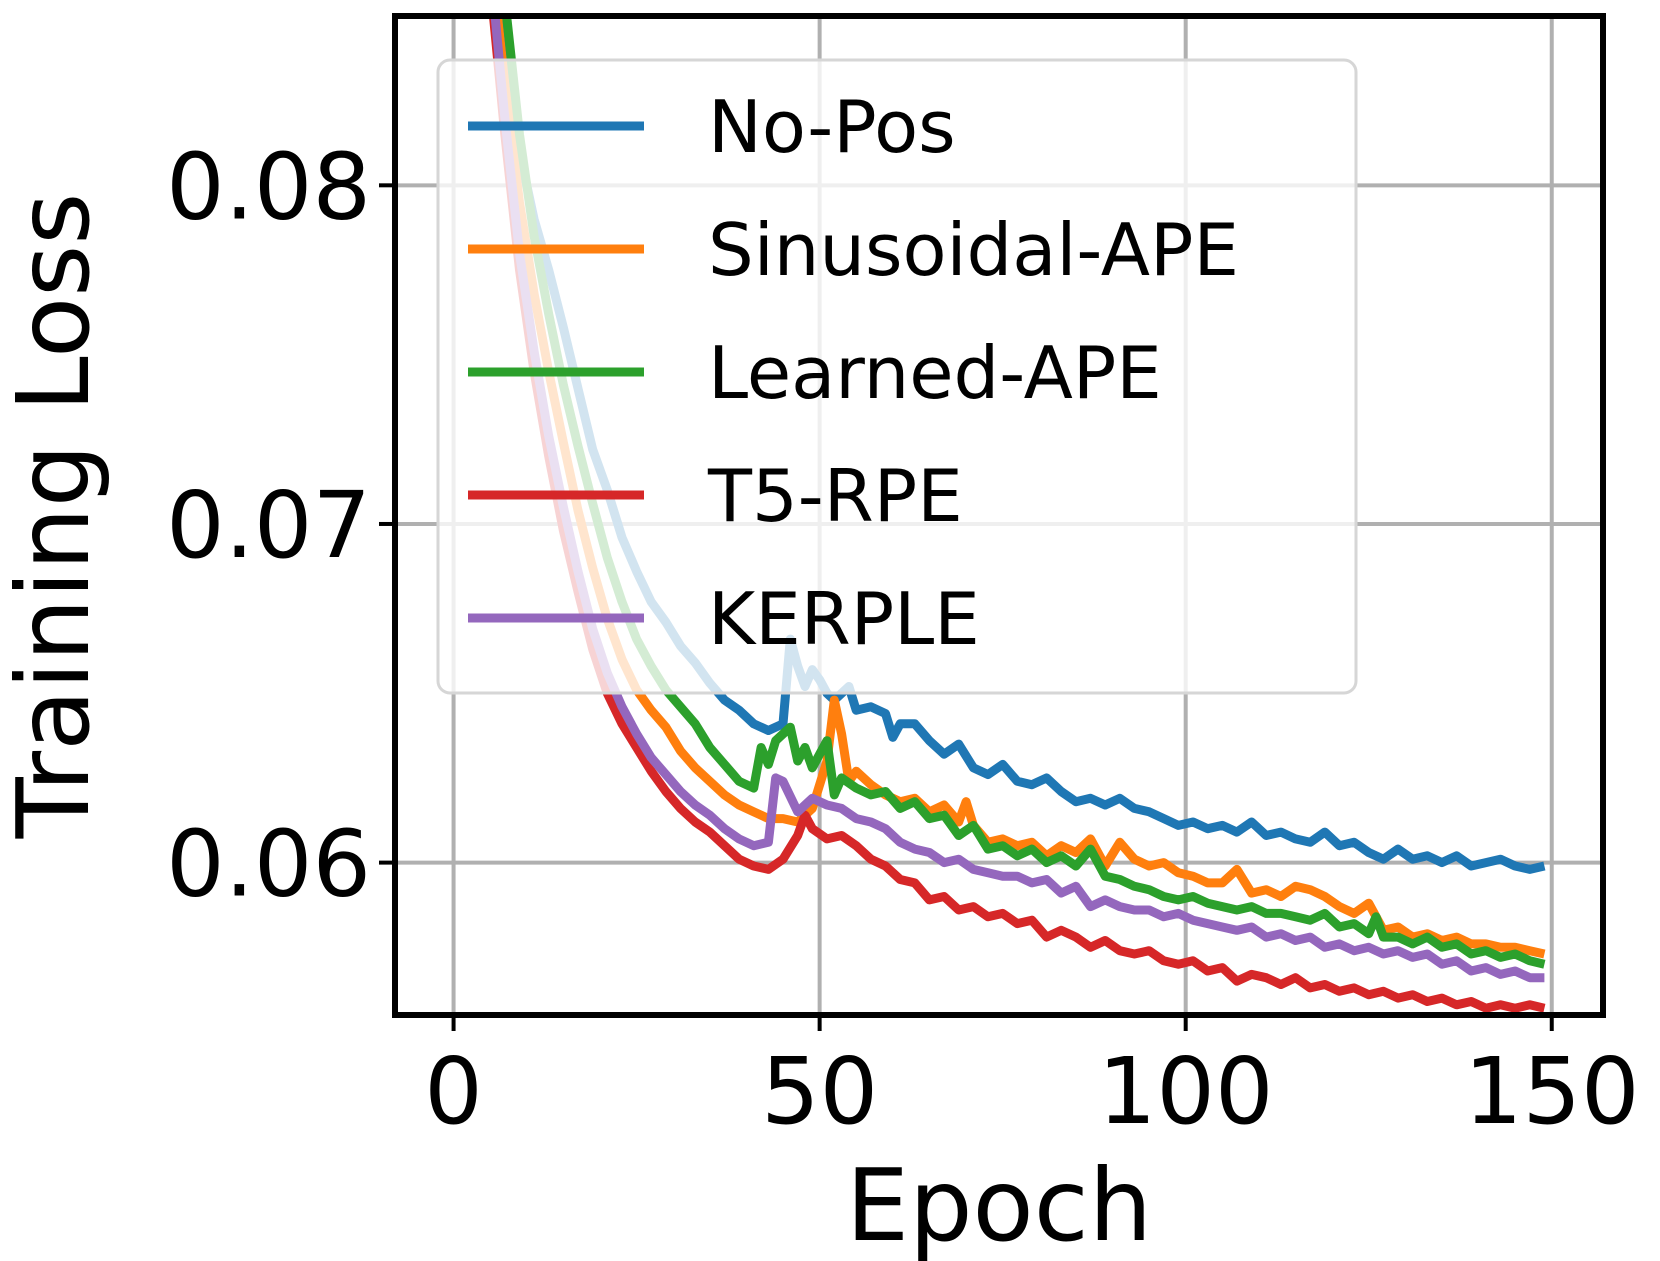 Image resolution: width=1660 pixels, height=1261 pixels. Describe the element at coordinates (973, 250) in the screenshot. I see `legend-label-sinusoidal-ape: Sinusoidal-APE` at that location.